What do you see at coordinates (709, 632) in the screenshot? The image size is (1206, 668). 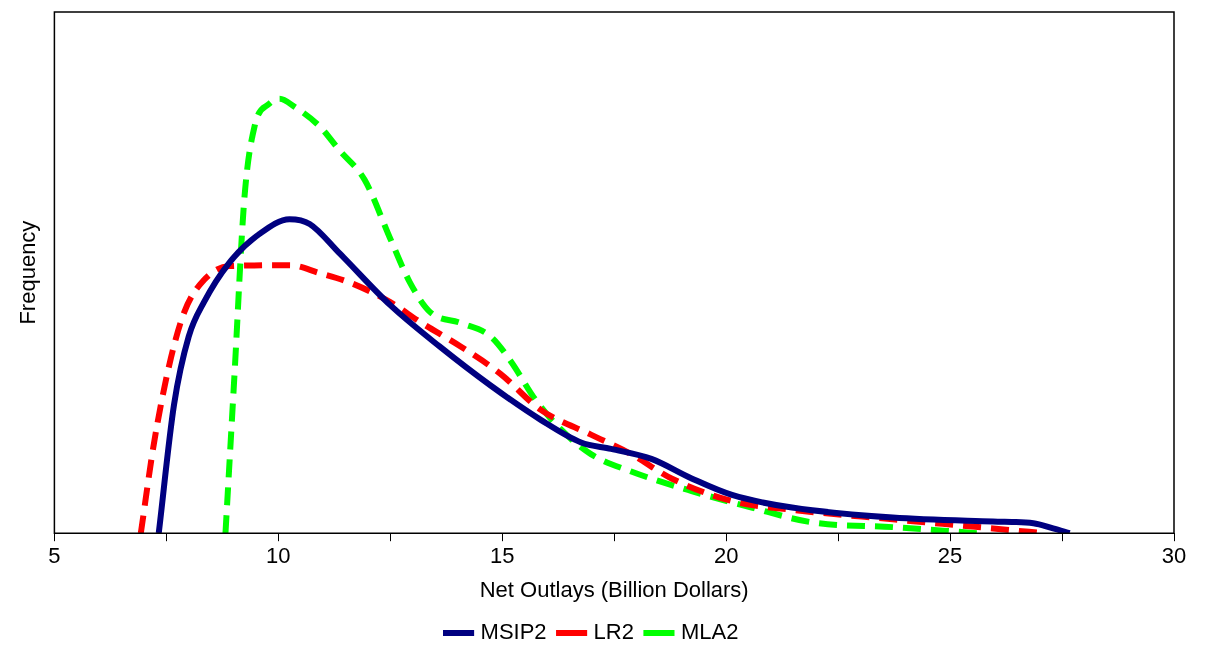 I see `legend-label: MLA2` at bounding box center [709, 632].